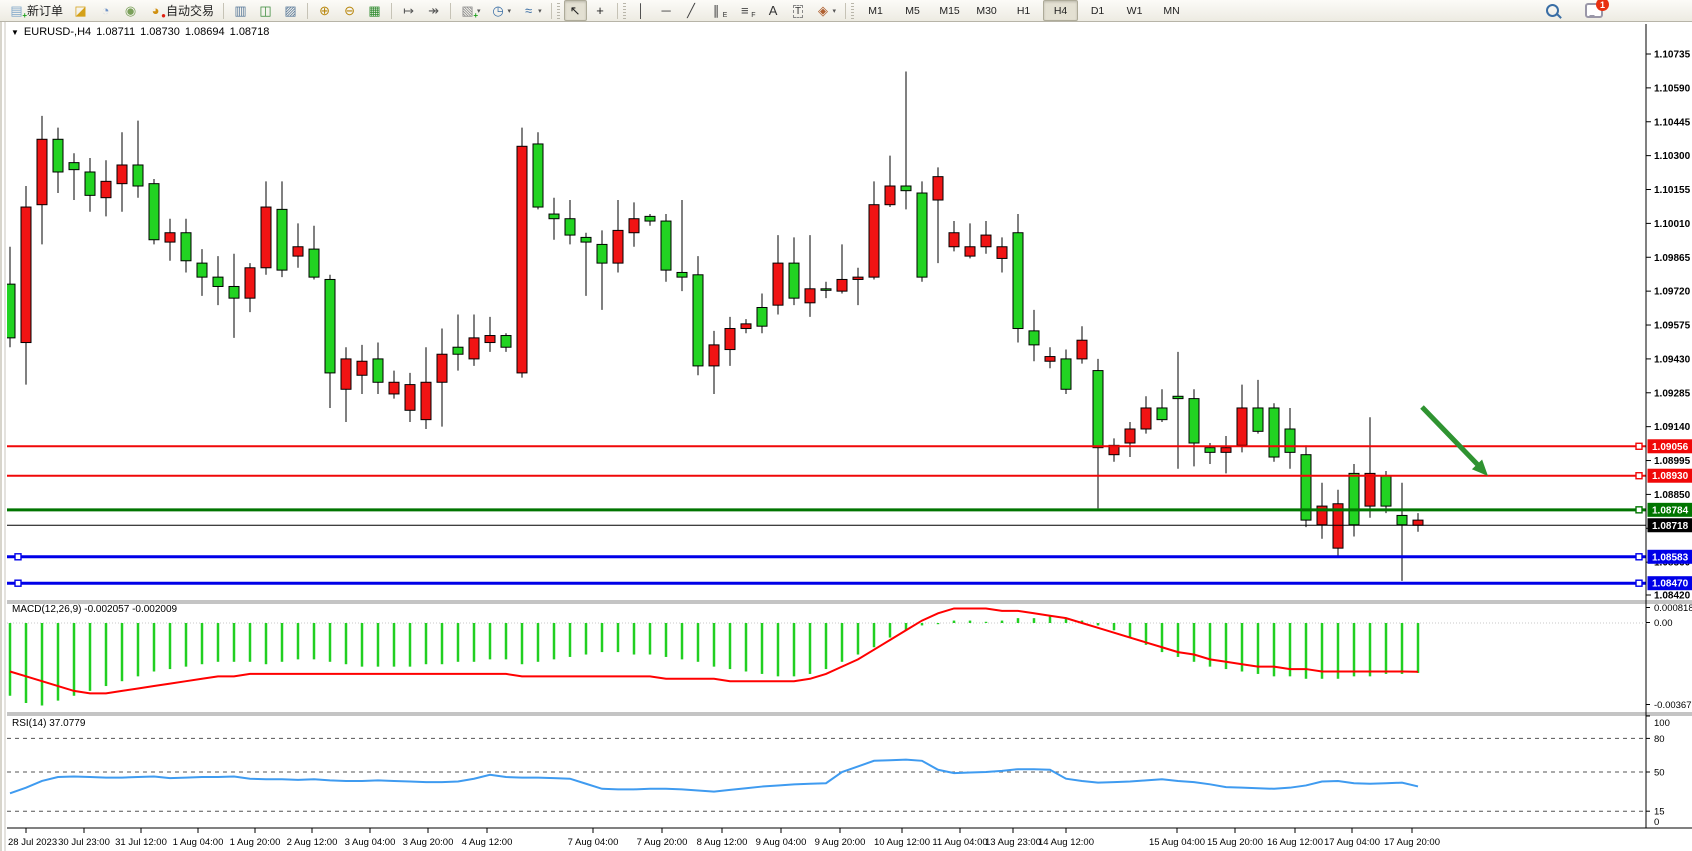 The height and width of the screenshot is (851, 1692). Describe the element at coordinates (1134, 10) in the screenshot. I see `timeframe-w1: W1` at that location.